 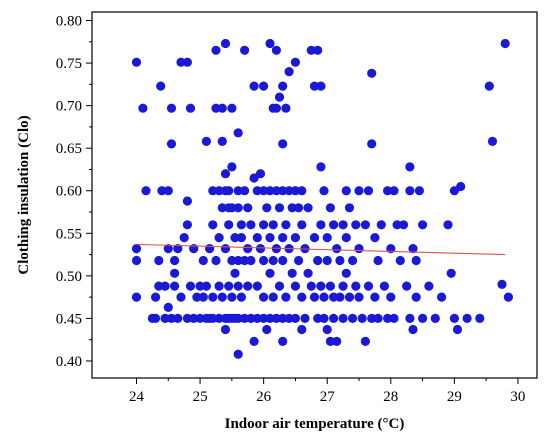 I want to click on y-tick-label: 0.50, so click(x=69, y=277).